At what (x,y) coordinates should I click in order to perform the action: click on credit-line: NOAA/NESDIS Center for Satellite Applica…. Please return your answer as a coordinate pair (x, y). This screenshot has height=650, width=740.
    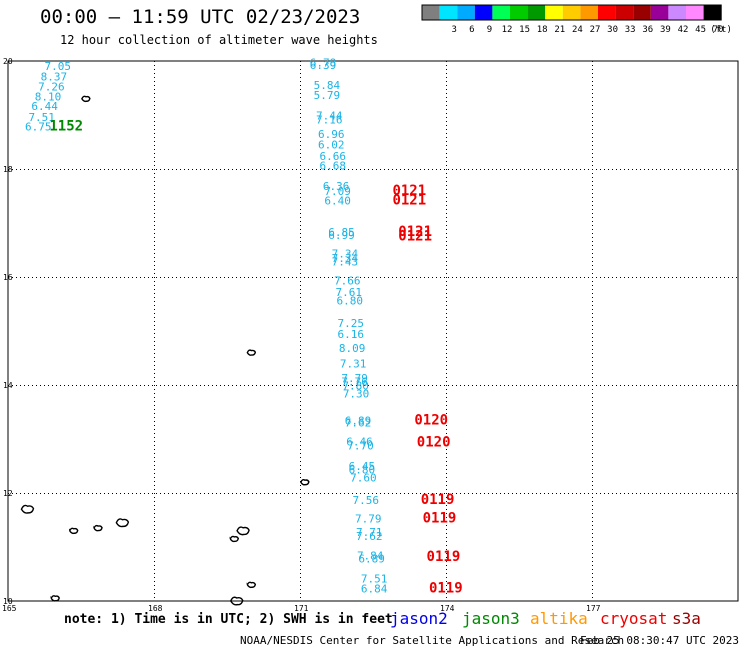
    Looking at the image, I should click on (432, 640).